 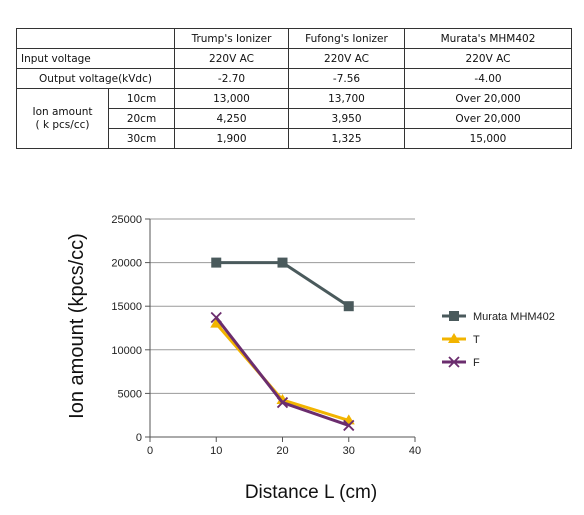 What do you see at coordinates (216, 451) in the screenshot?
I see `x-tick-label: 10` at bounding box center [216, 451].